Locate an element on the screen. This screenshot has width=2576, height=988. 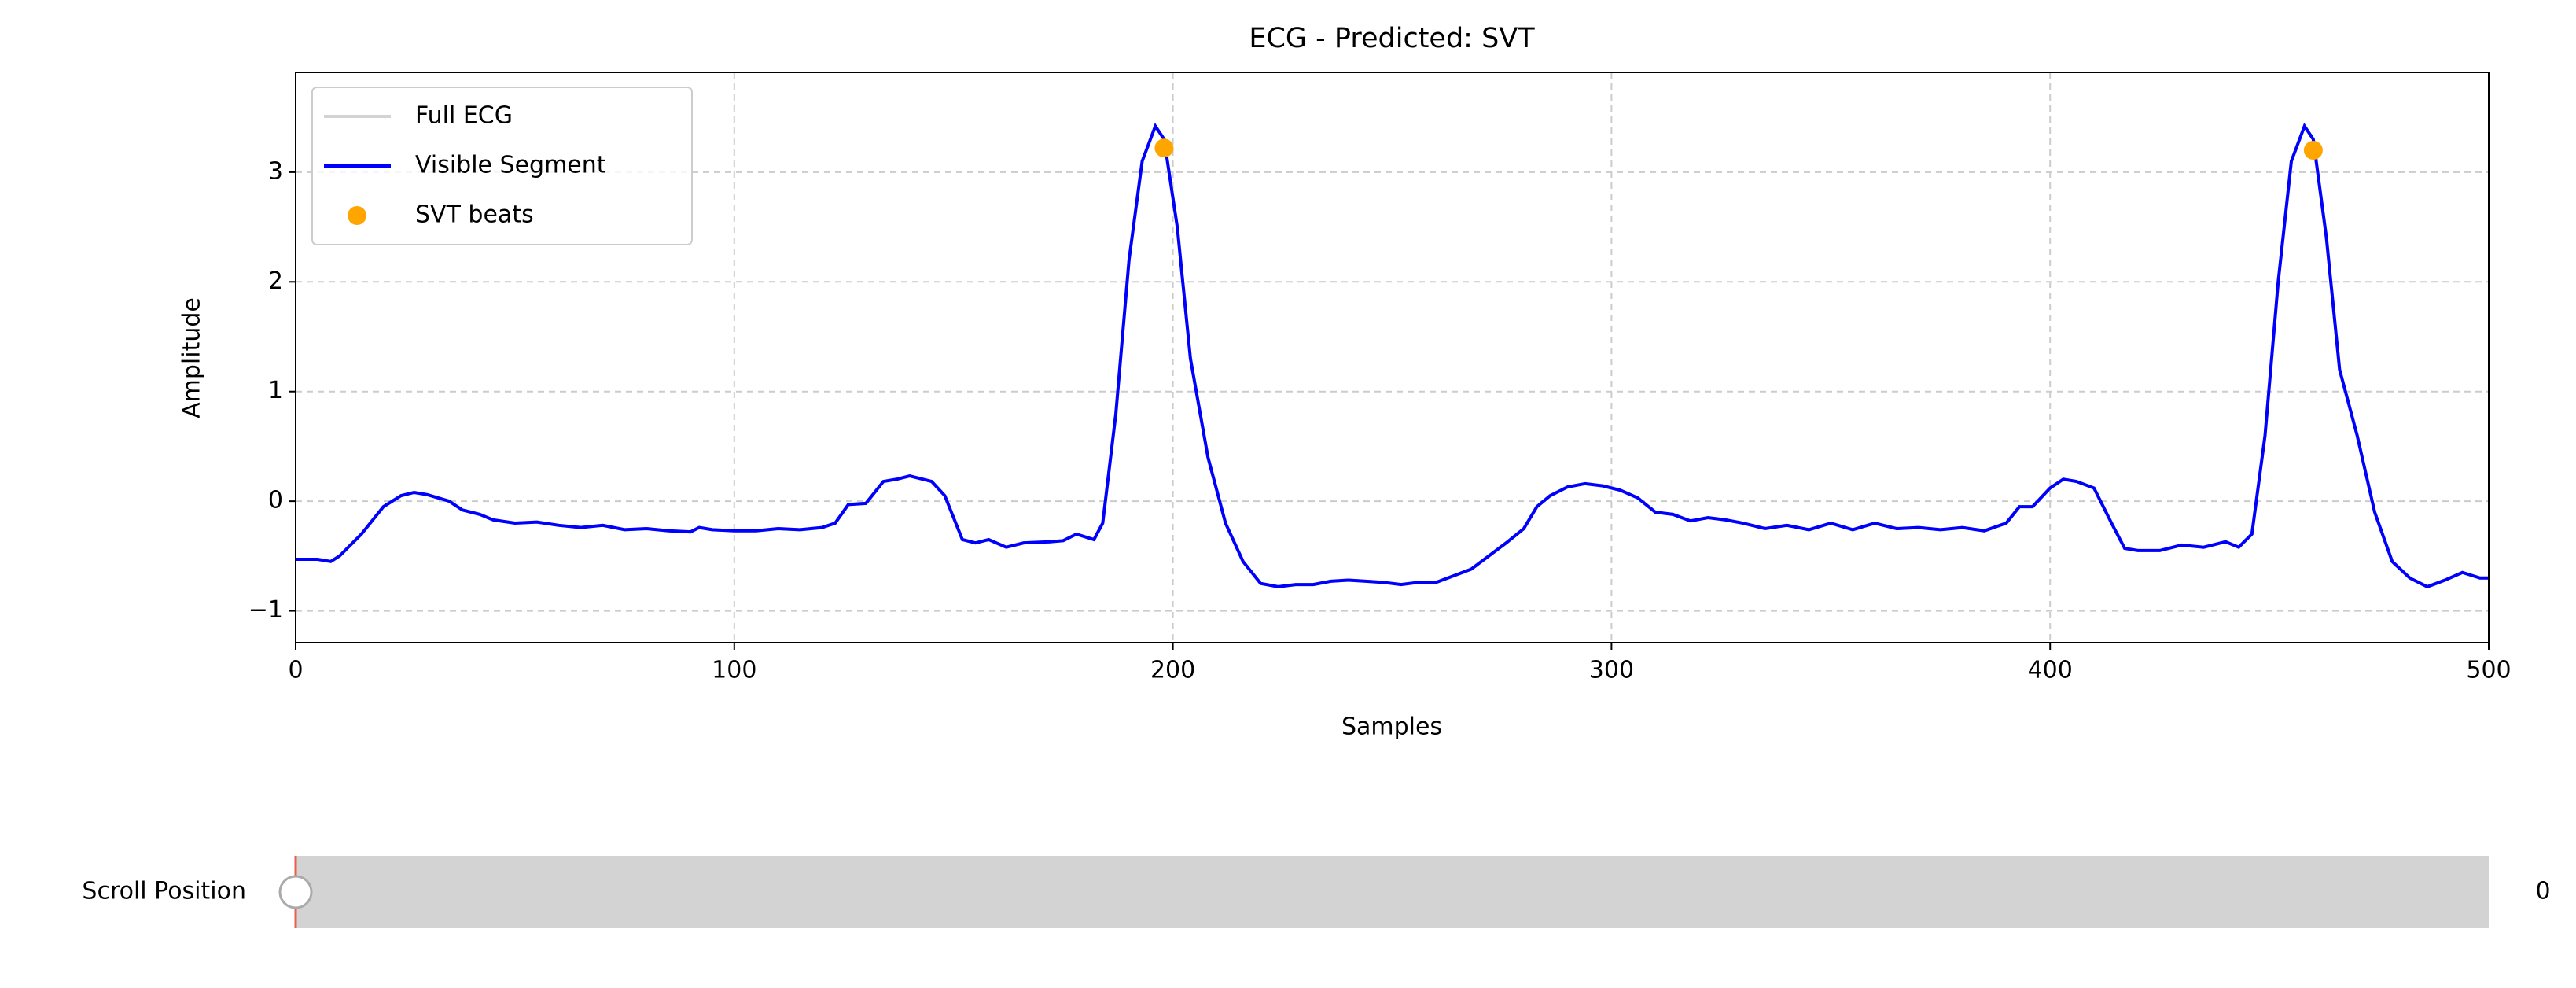
legend-label: Visible Segment is located at coordinates (511, 165).